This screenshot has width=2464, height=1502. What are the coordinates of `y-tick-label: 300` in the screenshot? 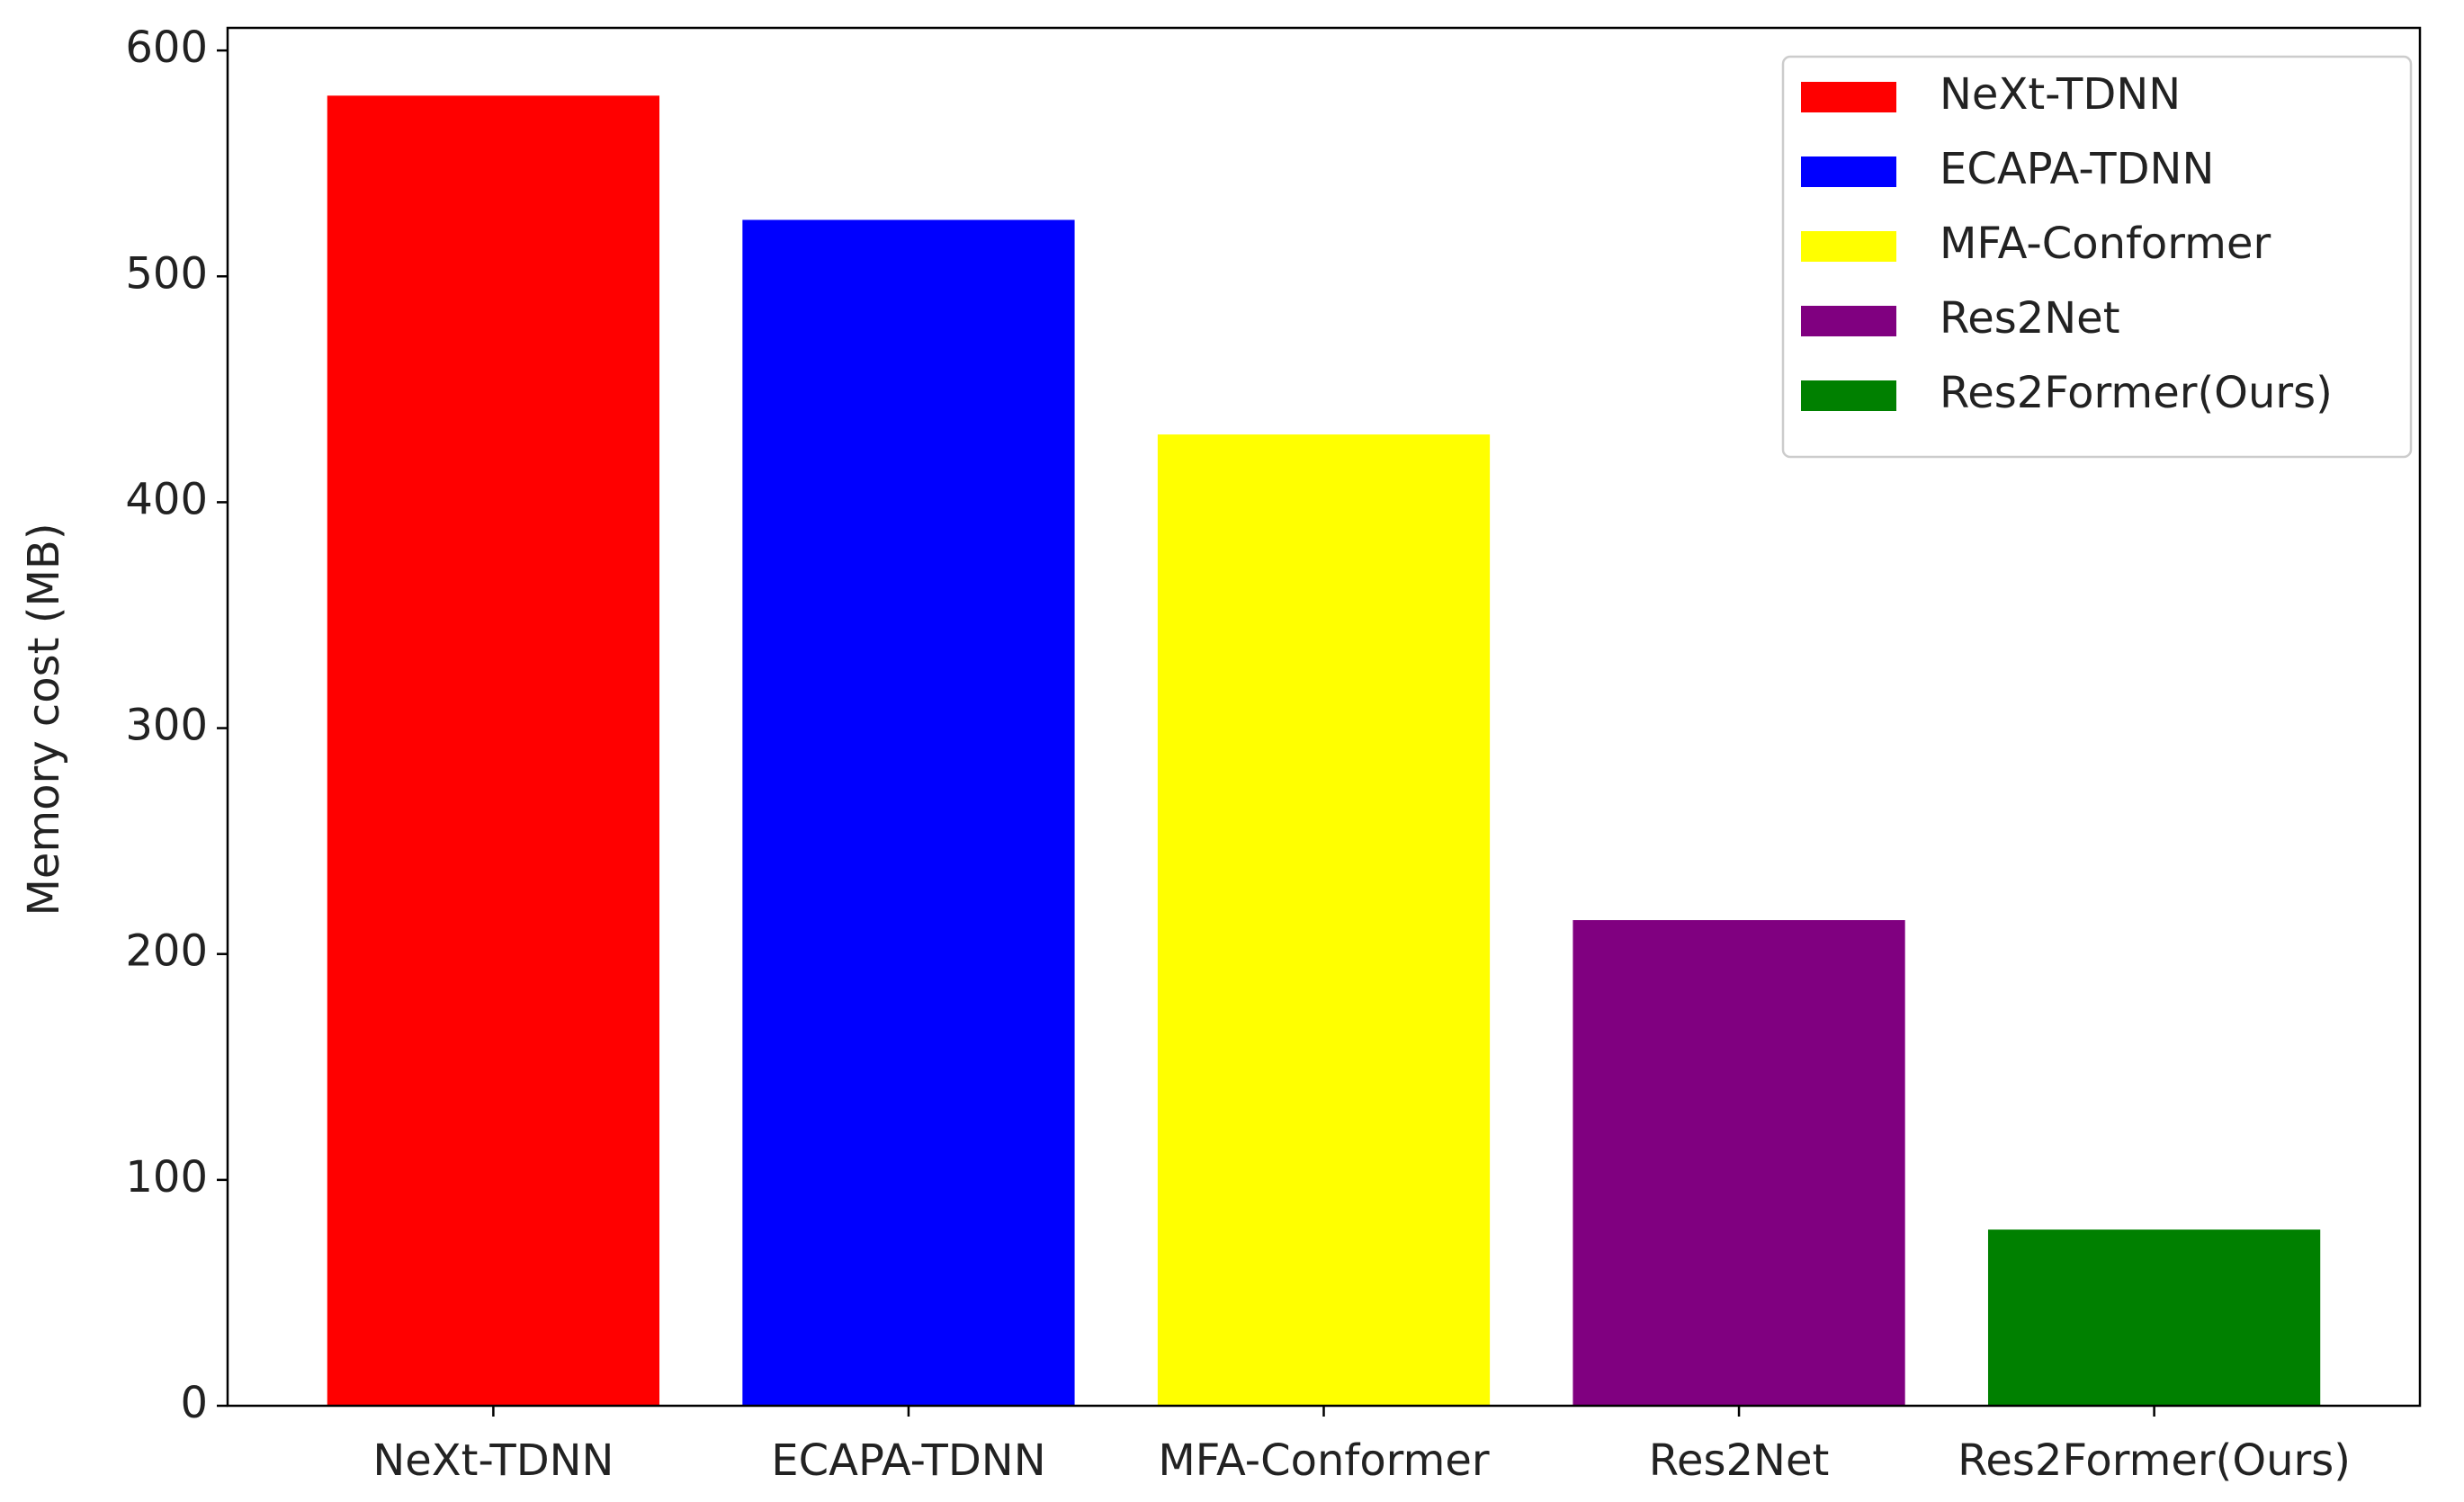 It's located at (166, 726).